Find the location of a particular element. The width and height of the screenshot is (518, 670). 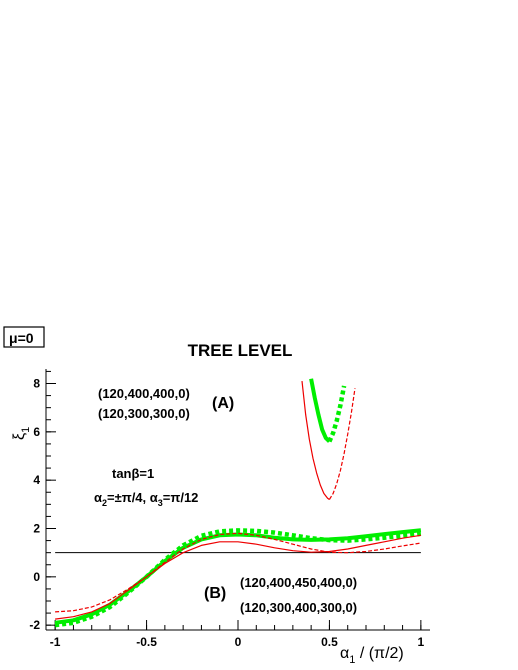

y-axis-label: ξ1 is located at coordinates (21, 433).